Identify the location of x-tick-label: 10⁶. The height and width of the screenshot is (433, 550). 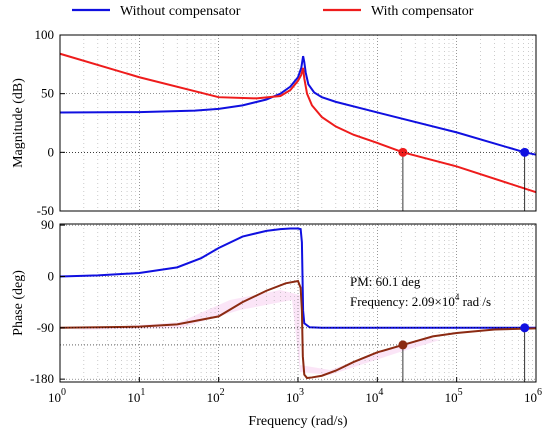
(533, 396).